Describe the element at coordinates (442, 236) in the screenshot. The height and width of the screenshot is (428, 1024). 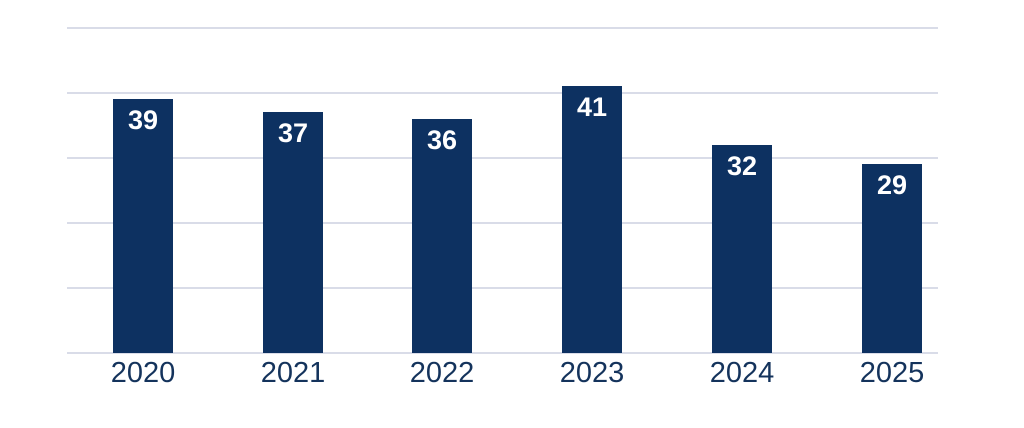
I see `bar-2022: 36` at that location.